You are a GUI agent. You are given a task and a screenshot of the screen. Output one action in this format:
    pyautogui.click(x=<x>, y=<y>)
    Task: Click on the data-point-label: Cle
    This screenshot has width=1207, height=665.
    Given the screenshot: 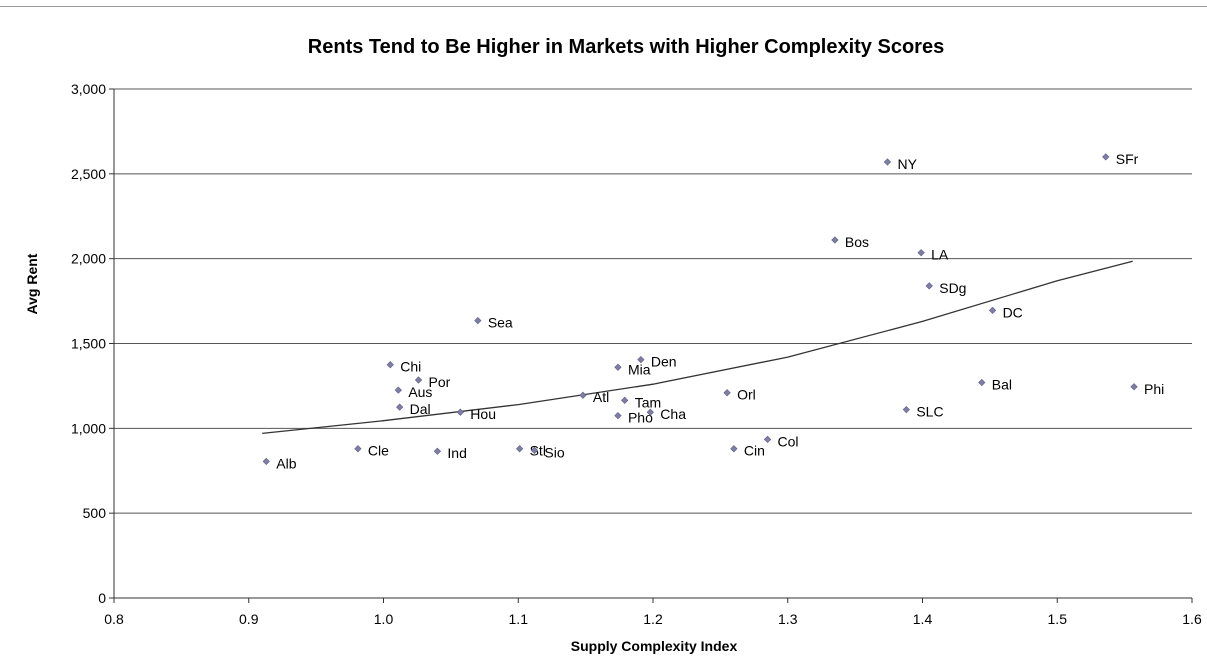 What is the action you would take?
    pyautogui.click(x=378, y=451)
    